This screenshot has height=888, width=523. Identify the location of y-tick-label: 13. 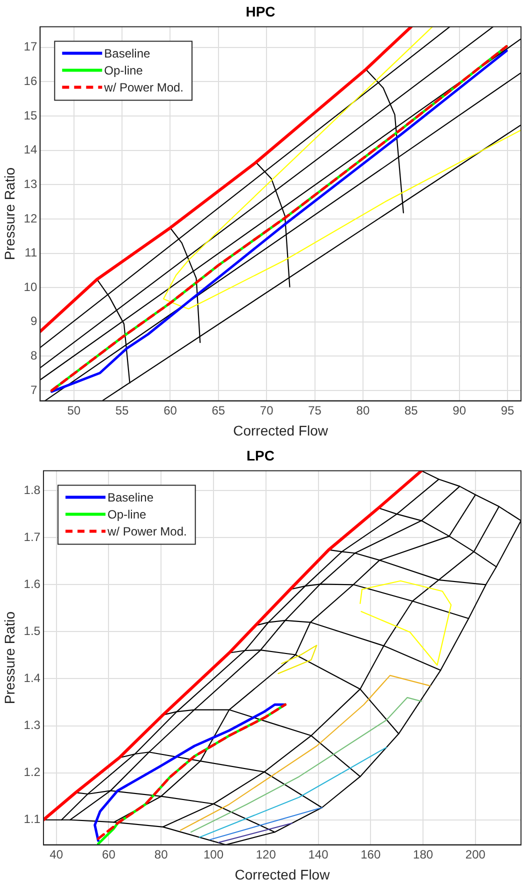
(31, 183).